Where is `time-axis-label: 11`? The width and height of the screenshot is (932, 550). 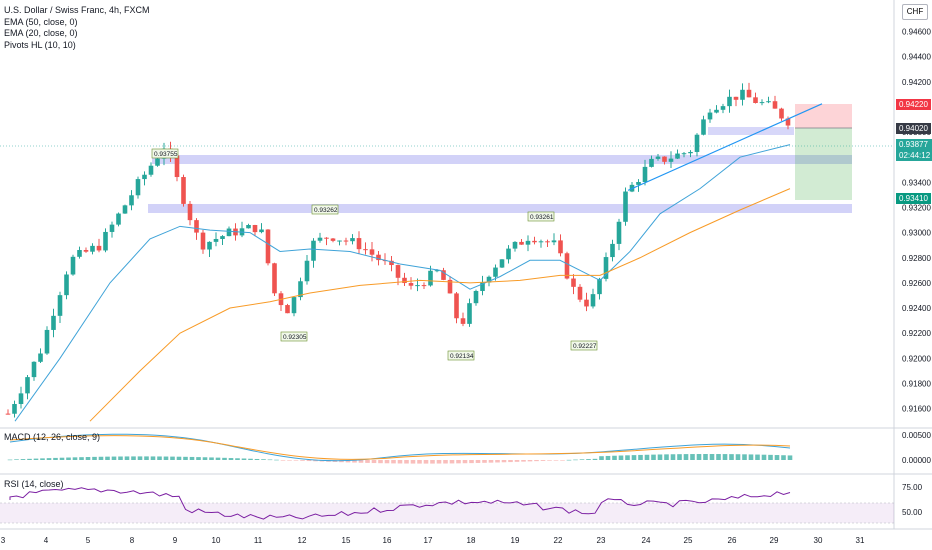
time-axis-label: 11 is located at coordinates (258, 540).